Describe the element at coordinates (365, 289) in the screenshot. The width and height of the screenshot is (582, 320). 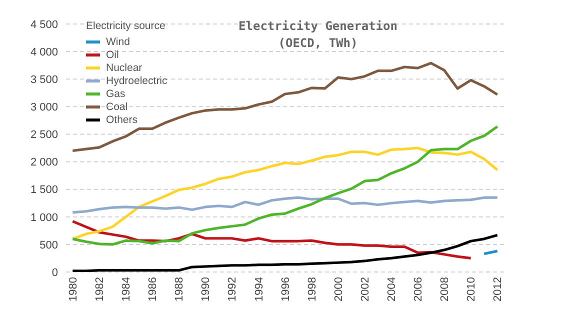
I see `x-tick-label: 2002` at that location.